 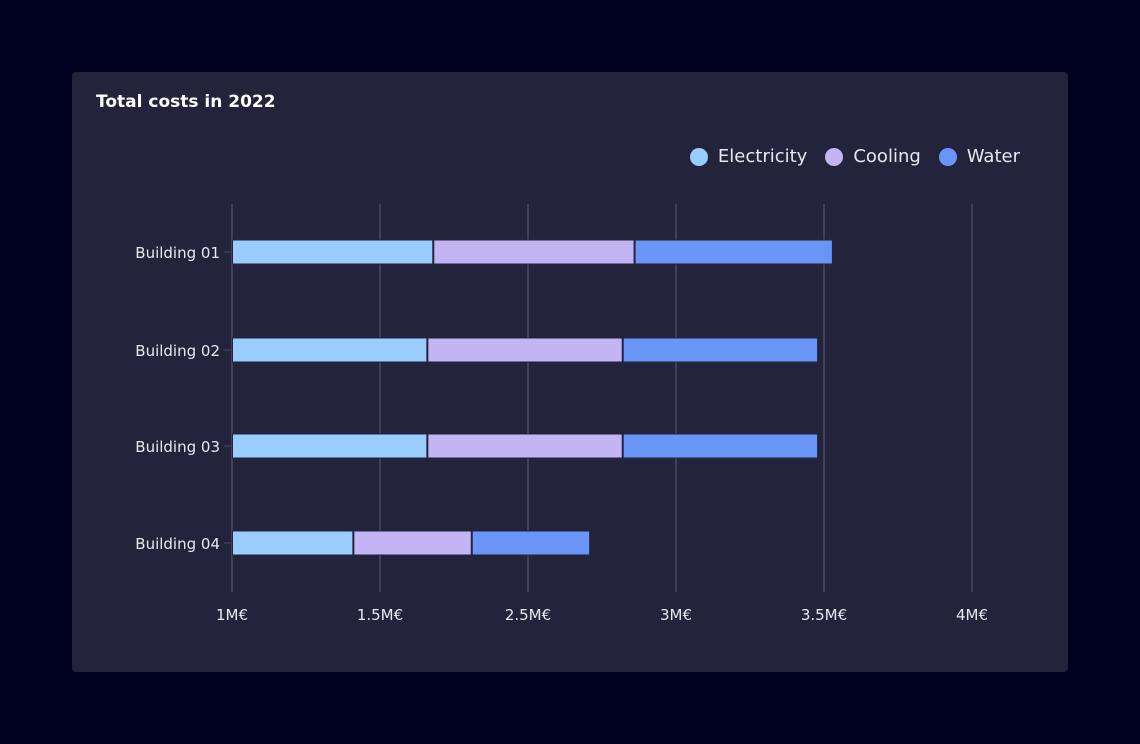 What do you see at coordinates (232, 615) in the screenshot?
I see `x-tick-label: 1M€` at bounding box center [232, 615].